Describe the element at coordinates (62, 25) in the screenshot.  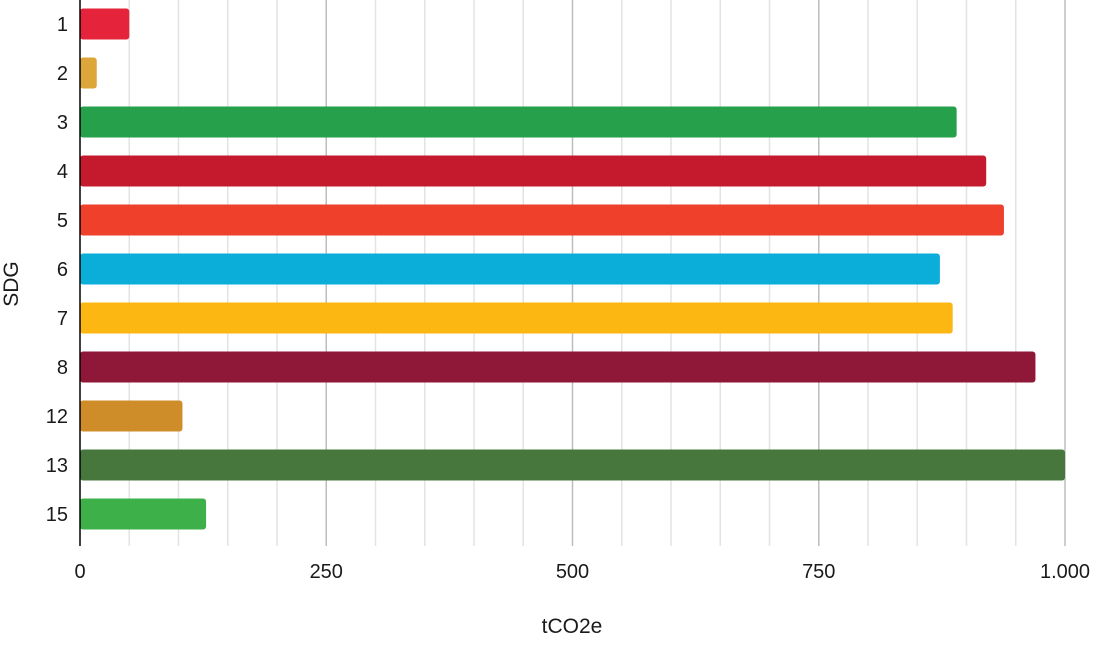
I see `y-tick-label: 1` at that location.